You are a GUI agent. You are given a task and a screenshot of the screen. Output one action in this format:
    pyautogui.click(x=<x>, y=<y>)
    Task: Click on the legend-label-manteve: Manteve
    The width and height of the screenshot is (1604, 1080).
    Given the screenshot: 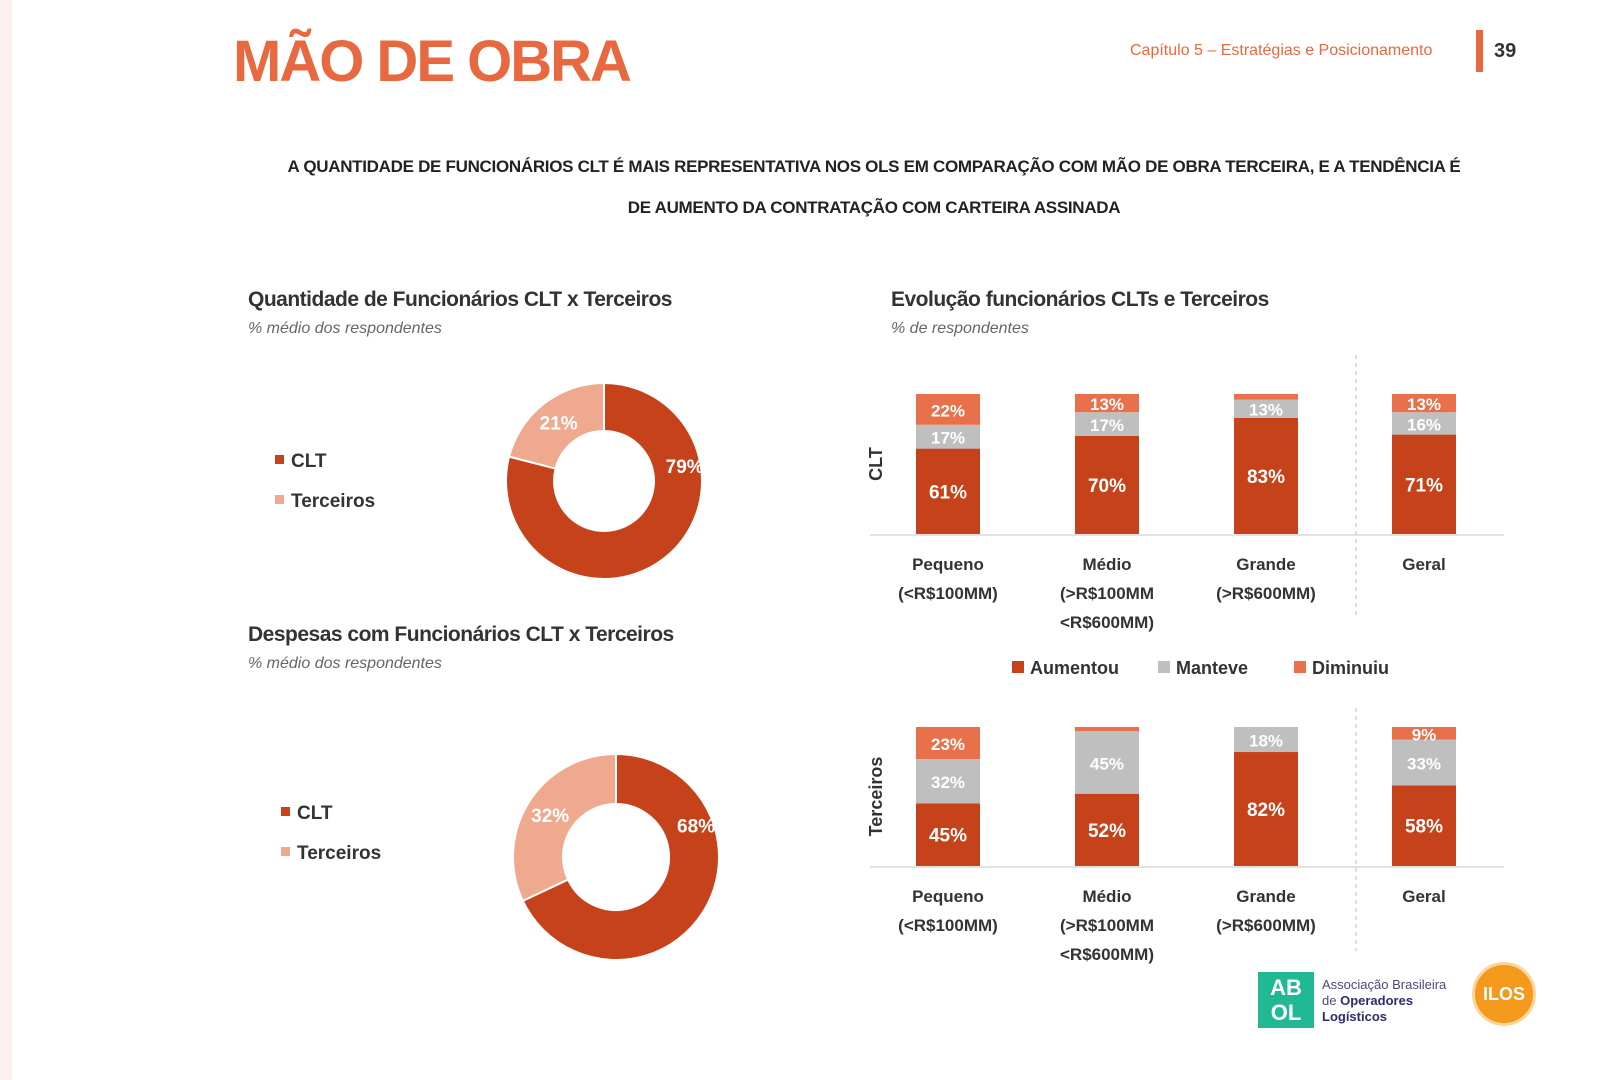 What is the action you would take?
    pyautogui.click(x=1212, y=668)
    